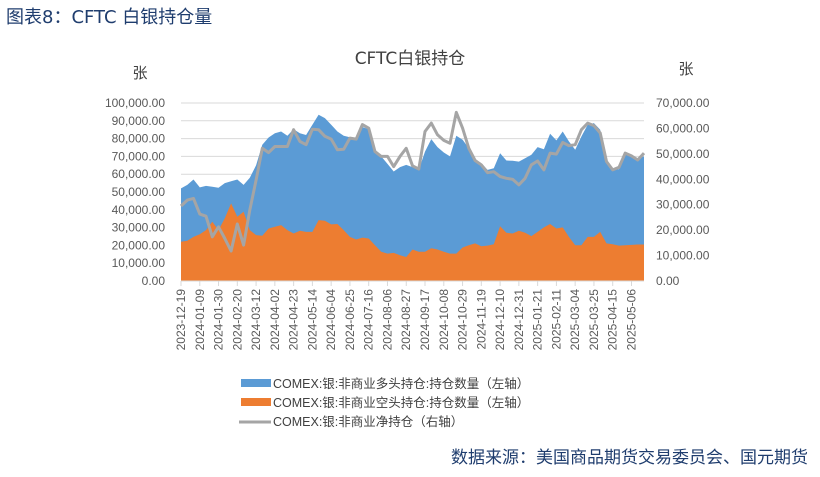 Image resolution: width=820 pixels, height=477 pixels. Describe the element at coordinates (629, 458) in the screenshot. I see `source-note: 数据来源：美国商品期货交易委员会、国元期货` at that location.